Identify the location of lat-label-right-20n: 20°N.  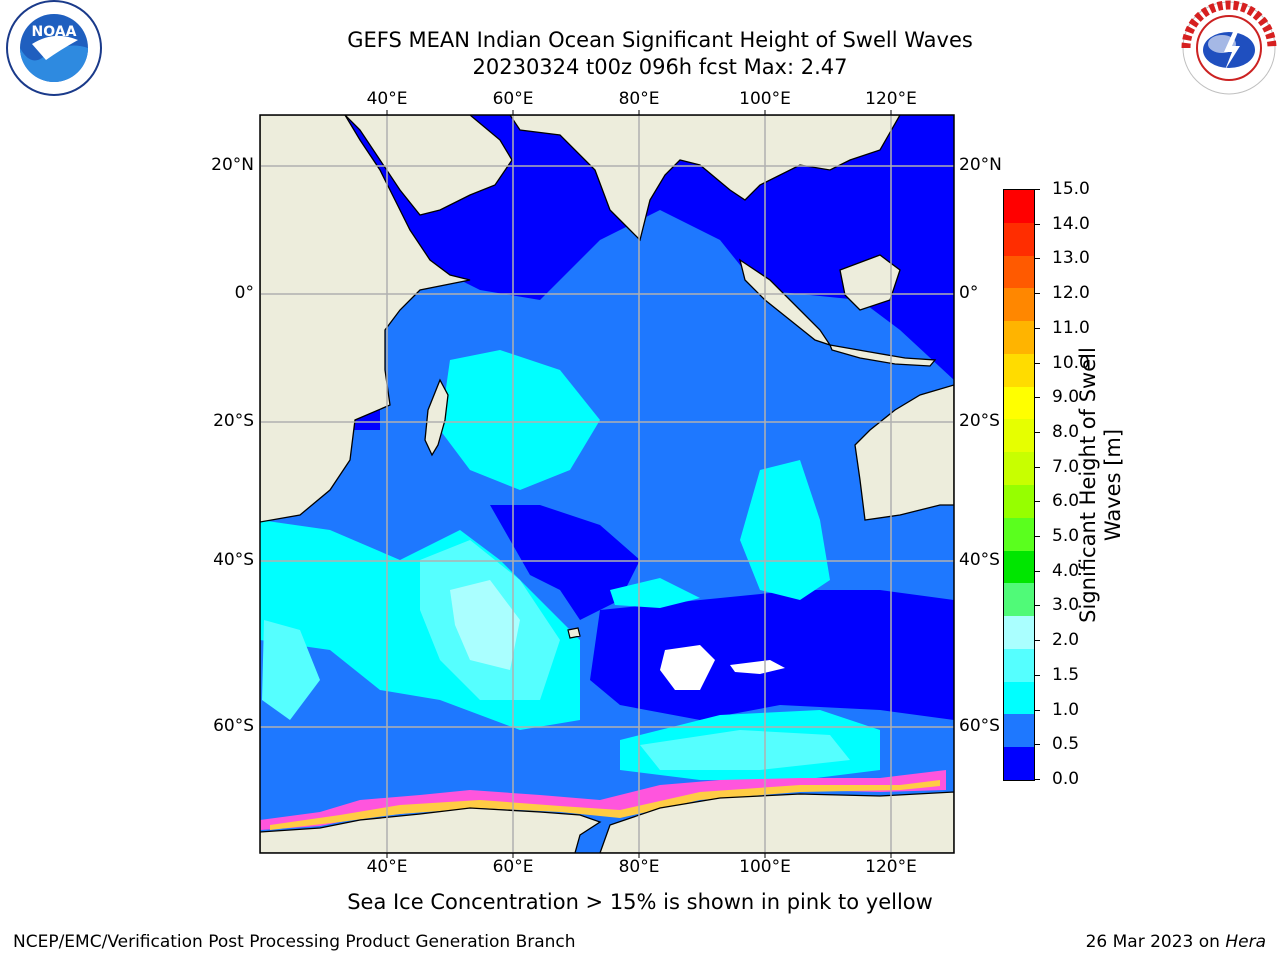
(980, 165).